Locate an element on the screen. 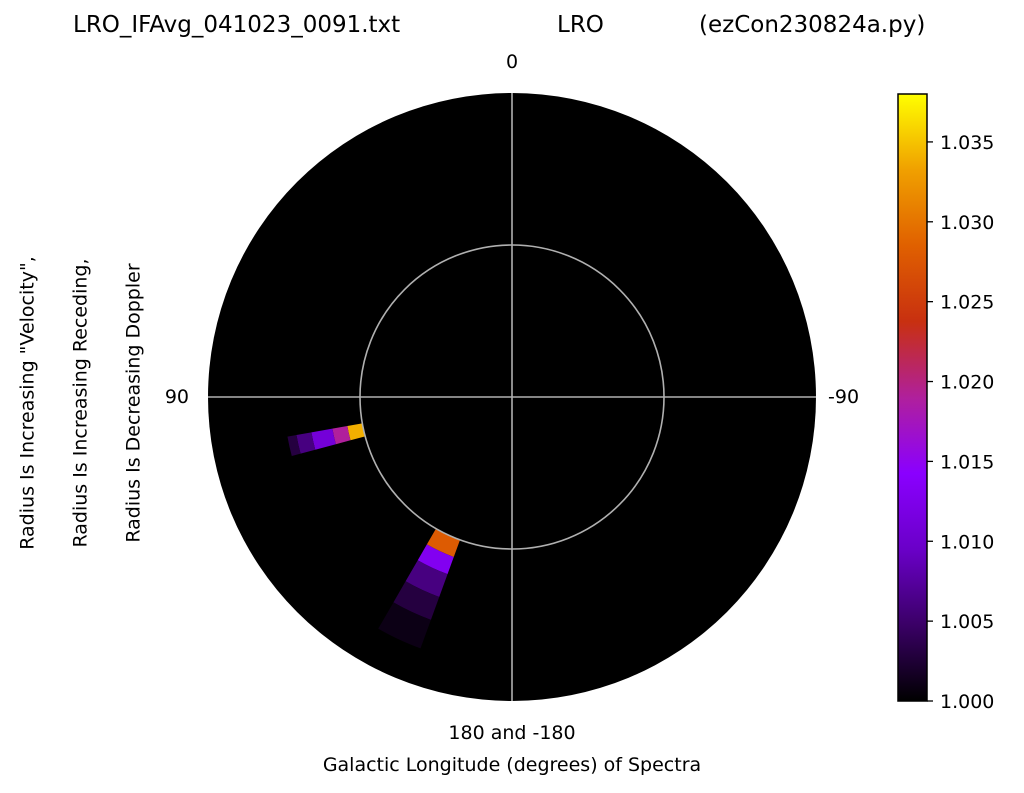 The image size is (1024, 793). theta-label-bottom: 180 and -180 is located at coordinates (511, 733).